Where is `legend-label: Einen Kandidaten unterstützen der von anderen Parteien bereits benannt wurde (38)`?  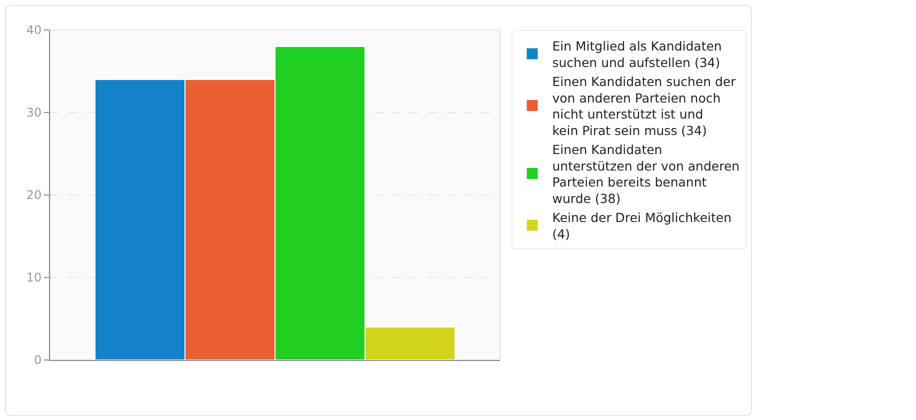 legend-label: Einen Kandidaten unterstützen der von anderen Parteien bereits benannt wurde (38) is located at coordinates (646, 174).